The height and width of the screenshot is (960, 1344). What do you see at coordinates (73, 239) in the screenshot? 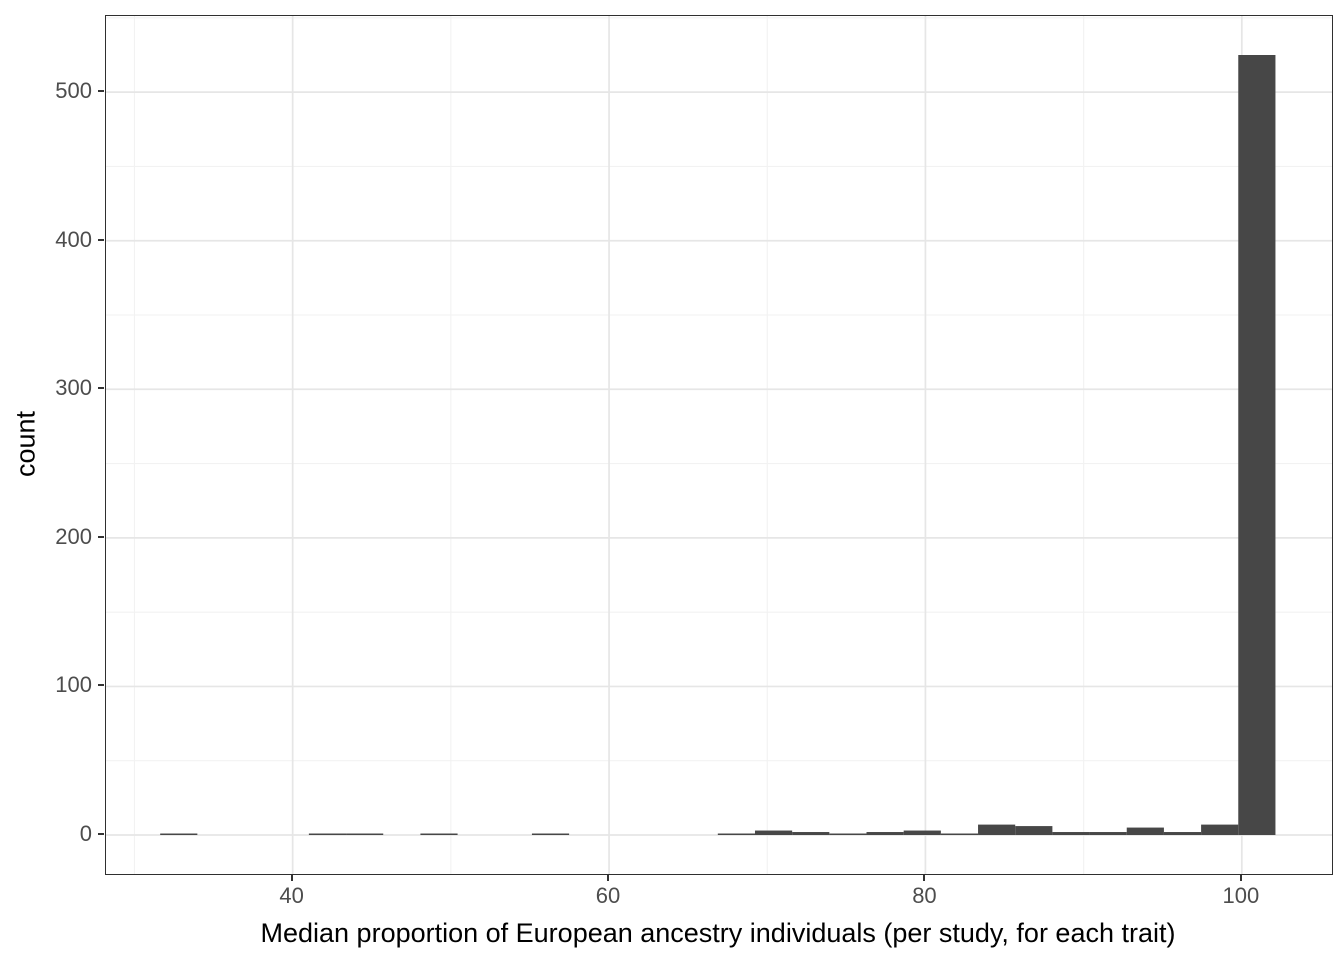
I see `y-tick-label: 400` at bounding box center [73, 239].